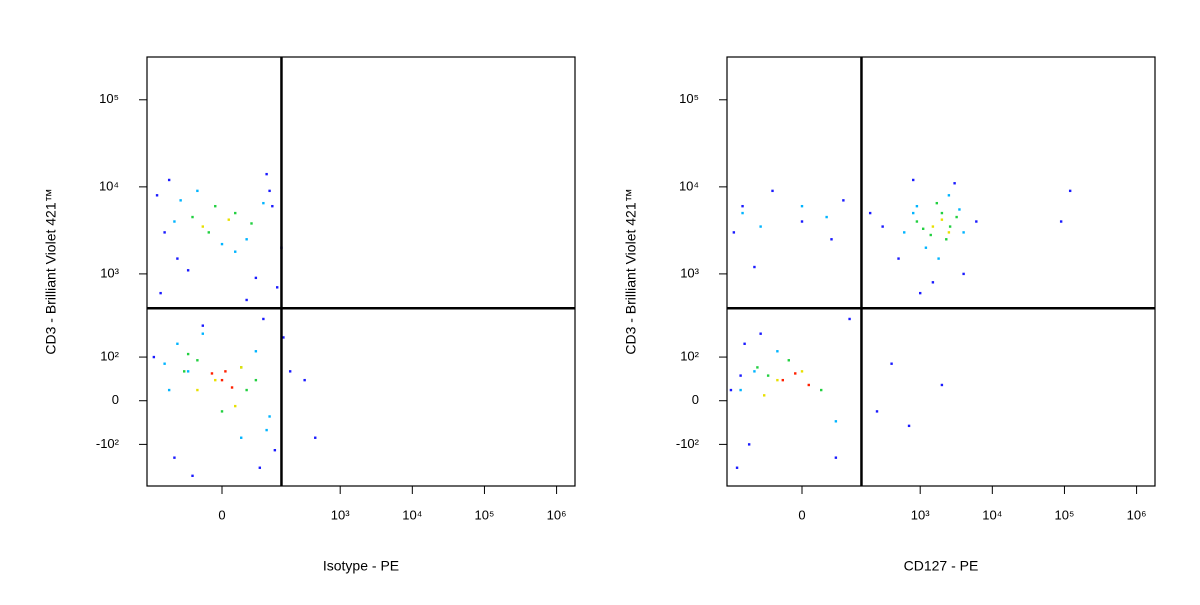 The width and height of the screenshot is (1200, 605). I want to click on x-tick-label: 10³, so click(920, 514).